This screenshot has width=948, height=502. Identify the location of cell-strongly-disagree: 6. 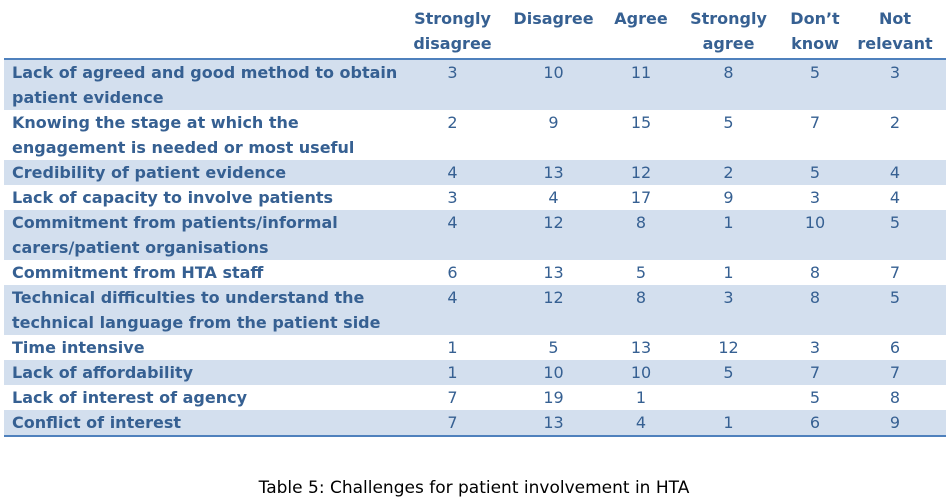
(452, 272).